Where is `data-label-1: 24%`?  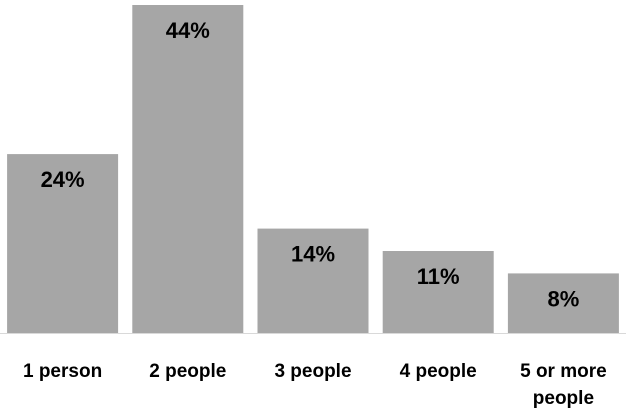 data-label-1: 24% is located at coordinates (63, 179).